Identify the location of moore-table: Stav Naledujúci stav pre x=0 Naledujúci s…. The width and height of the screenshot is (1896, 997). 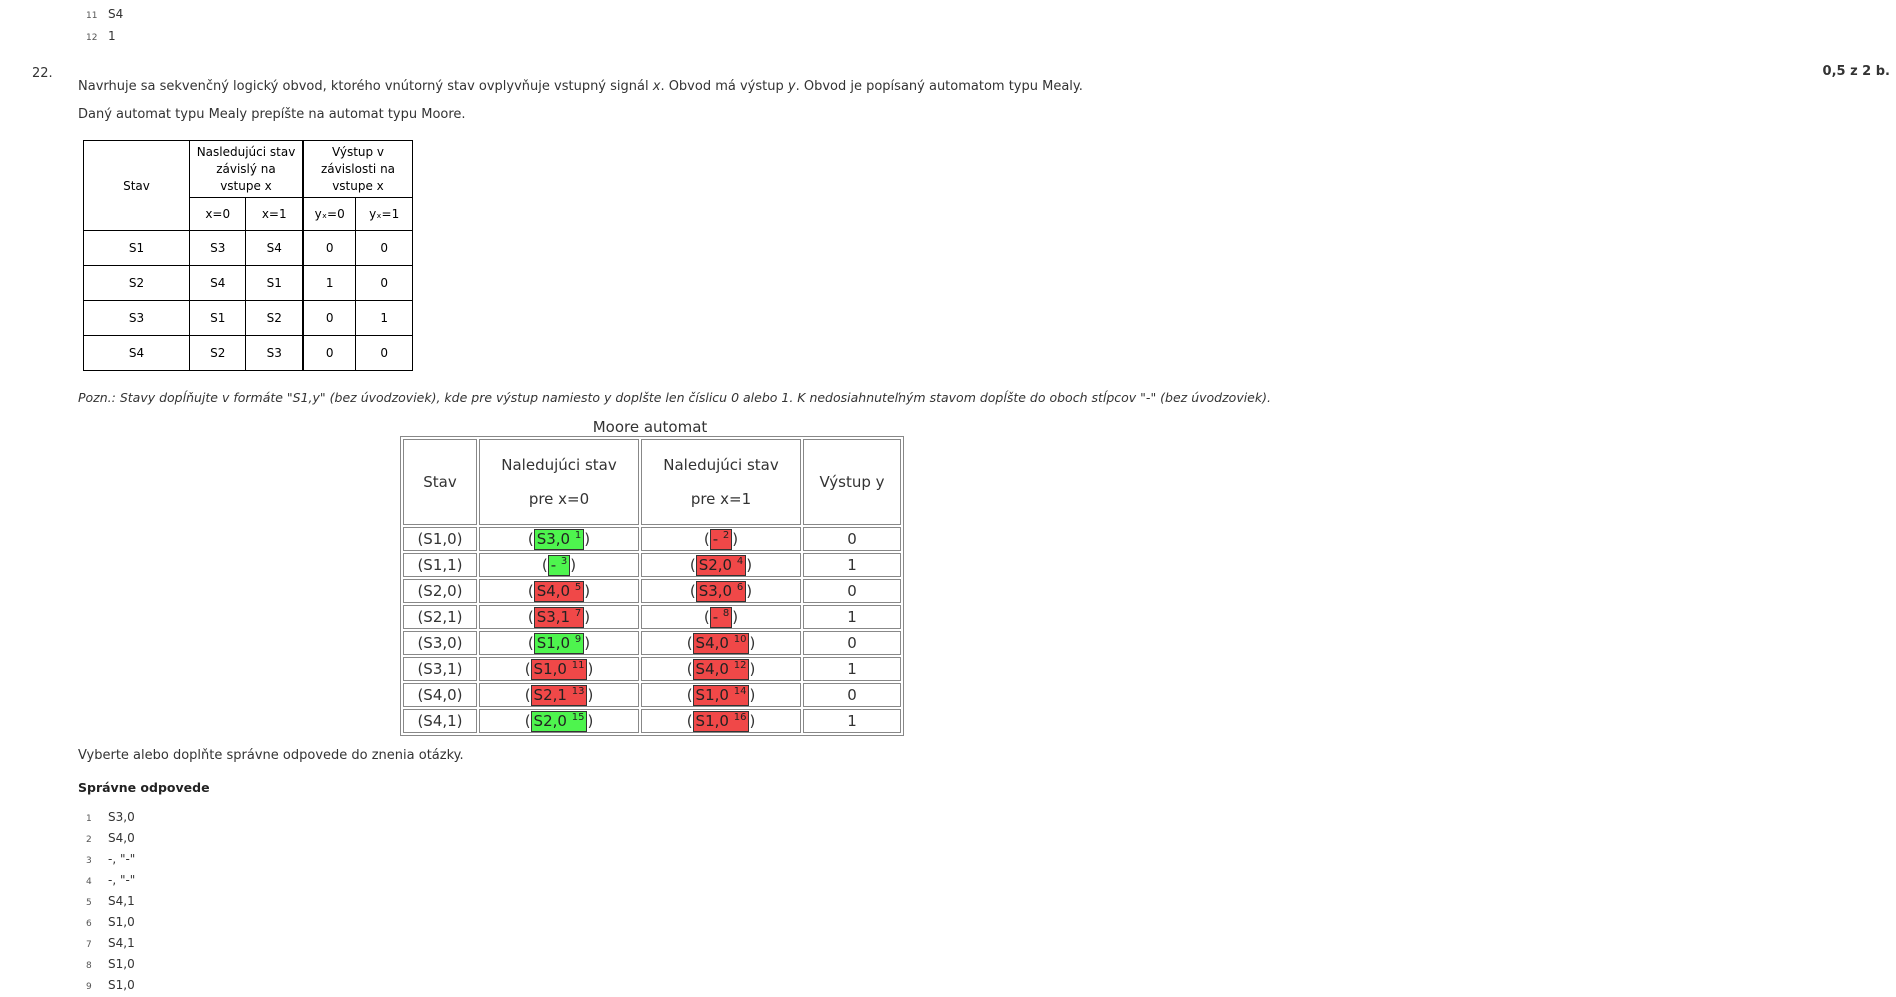
(652, 586).